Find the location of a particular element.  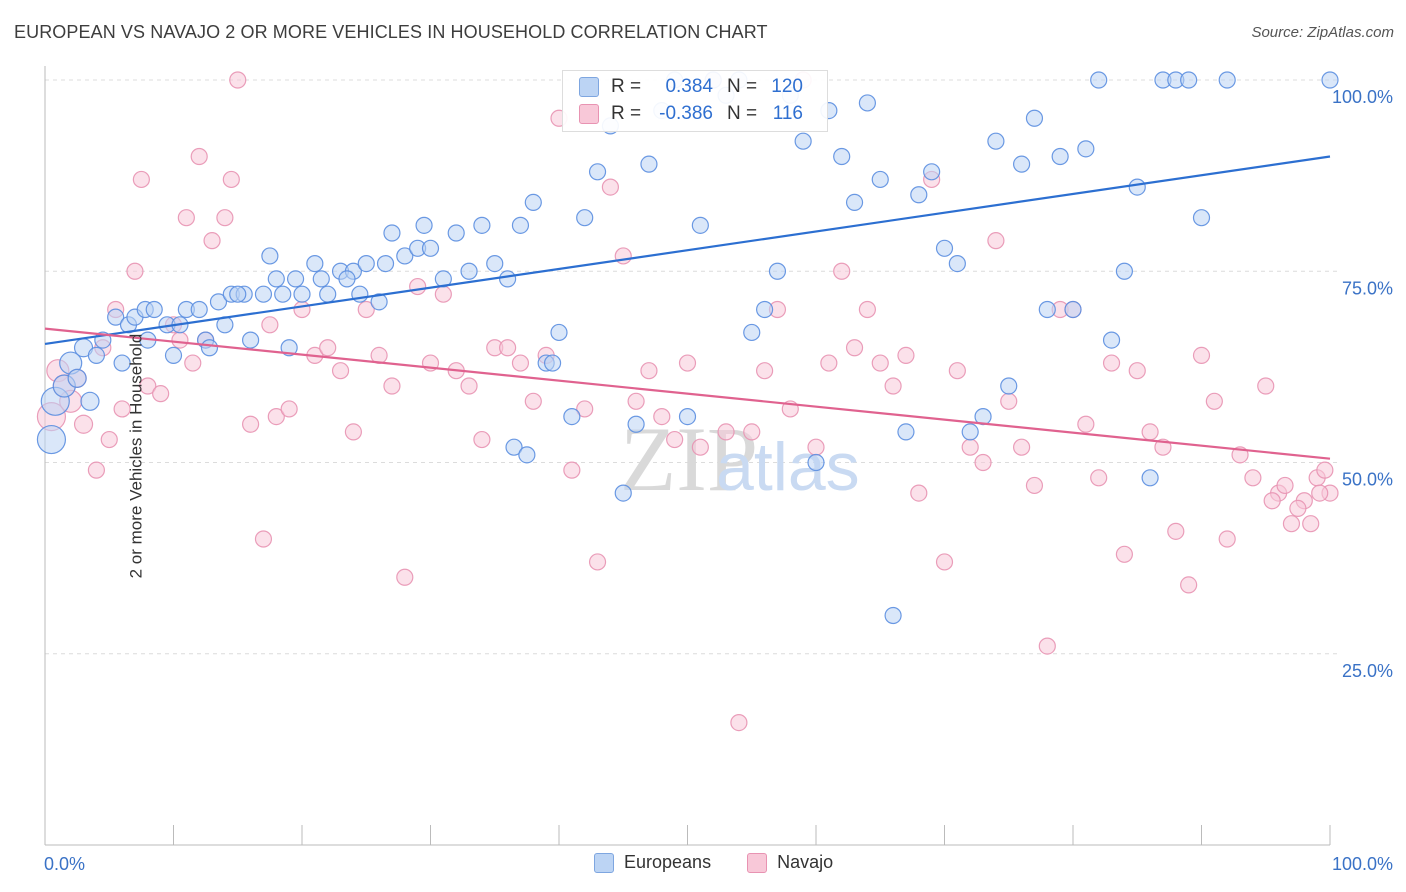

x-tick-label: 0.0% is located at coordinates (64, 864).